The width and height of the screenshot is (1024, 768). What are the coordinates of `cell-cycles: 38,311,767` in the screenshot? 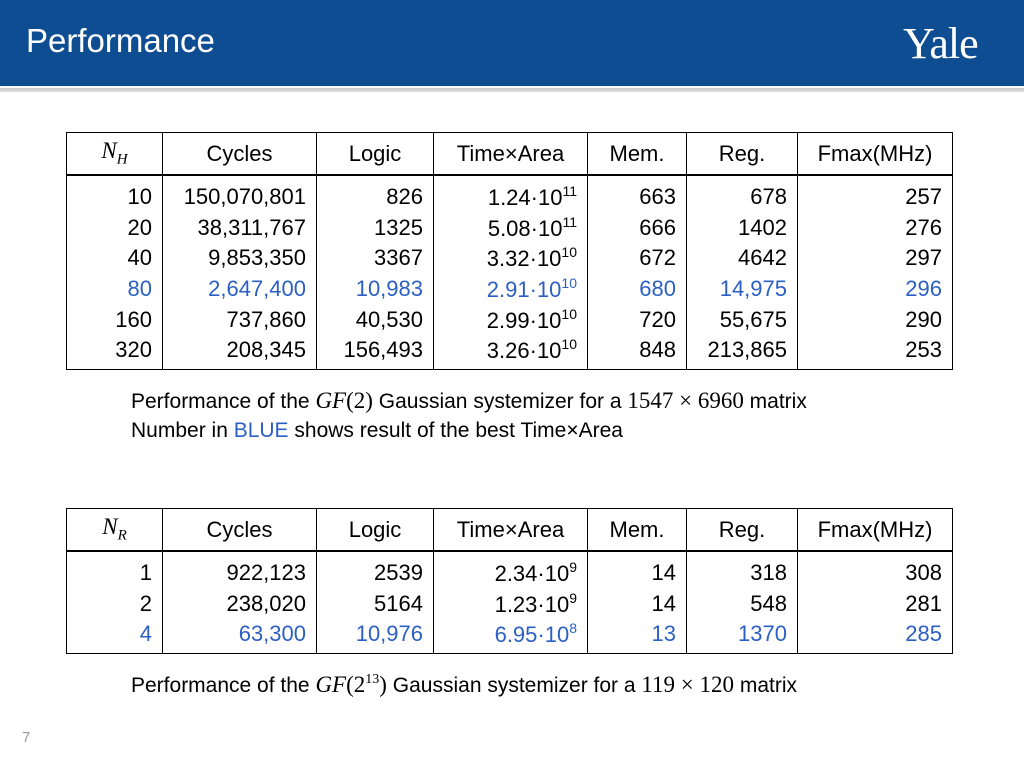 It's located at (239, 228).